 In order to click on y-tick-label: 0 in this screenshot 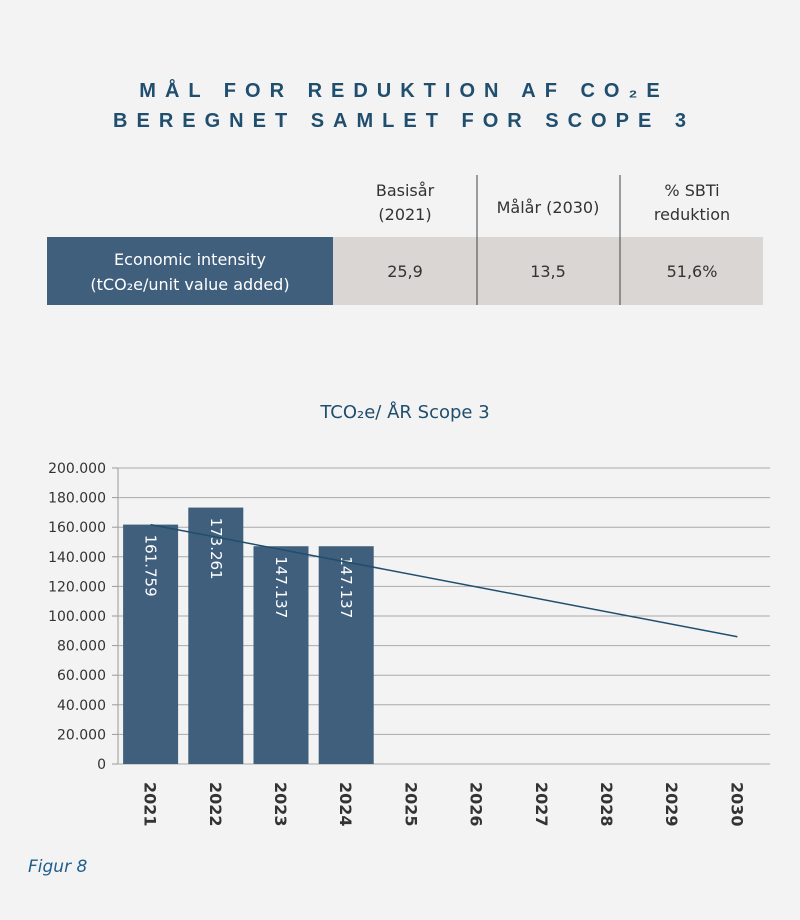, I will do `click(101, 765)`.